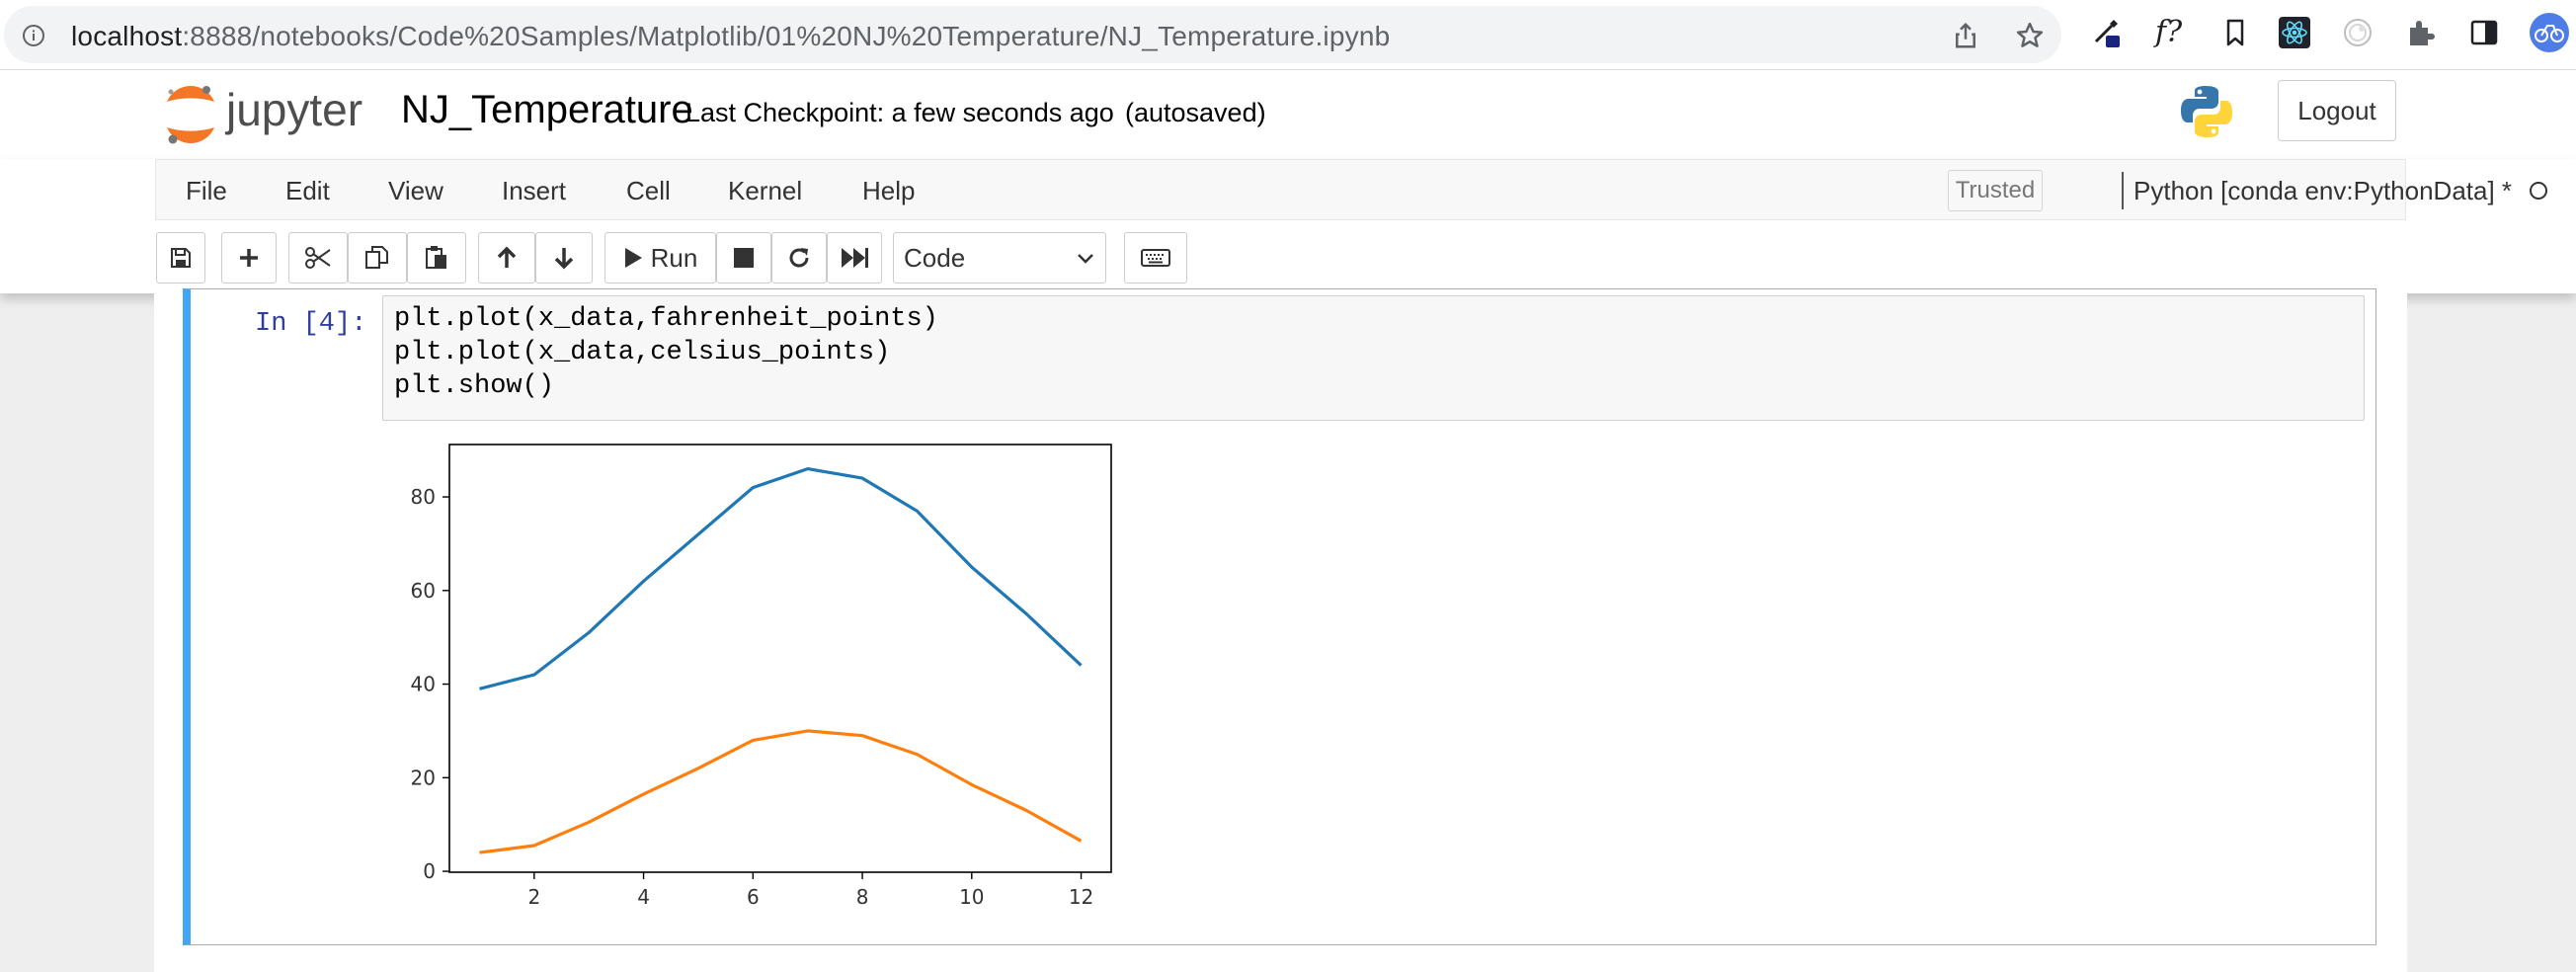 The width and height of the screenshot is (2576, 972). I want to click on move-cell-up-button, so click(506, 258).